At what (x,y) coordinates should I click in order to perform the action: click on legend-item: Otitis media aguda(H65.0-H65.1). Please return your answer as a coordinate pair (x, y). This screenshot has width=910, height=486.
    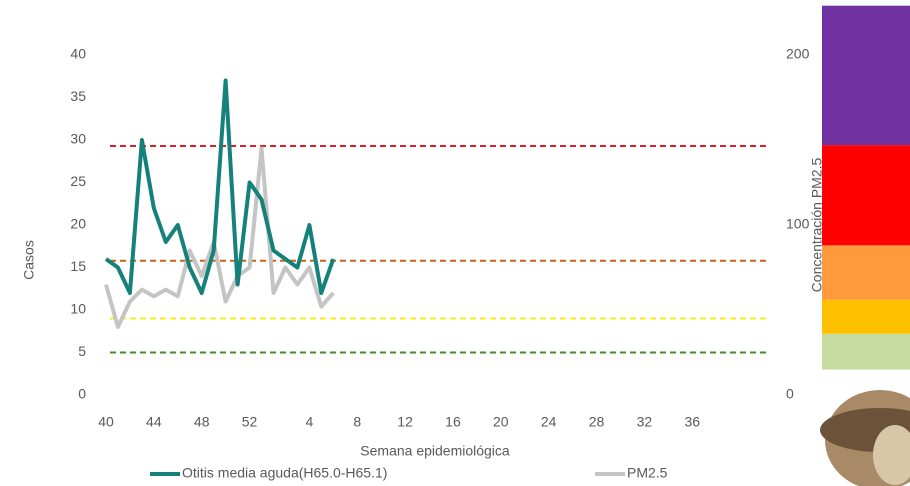
    Looking at the image, I should click on (268, 473).